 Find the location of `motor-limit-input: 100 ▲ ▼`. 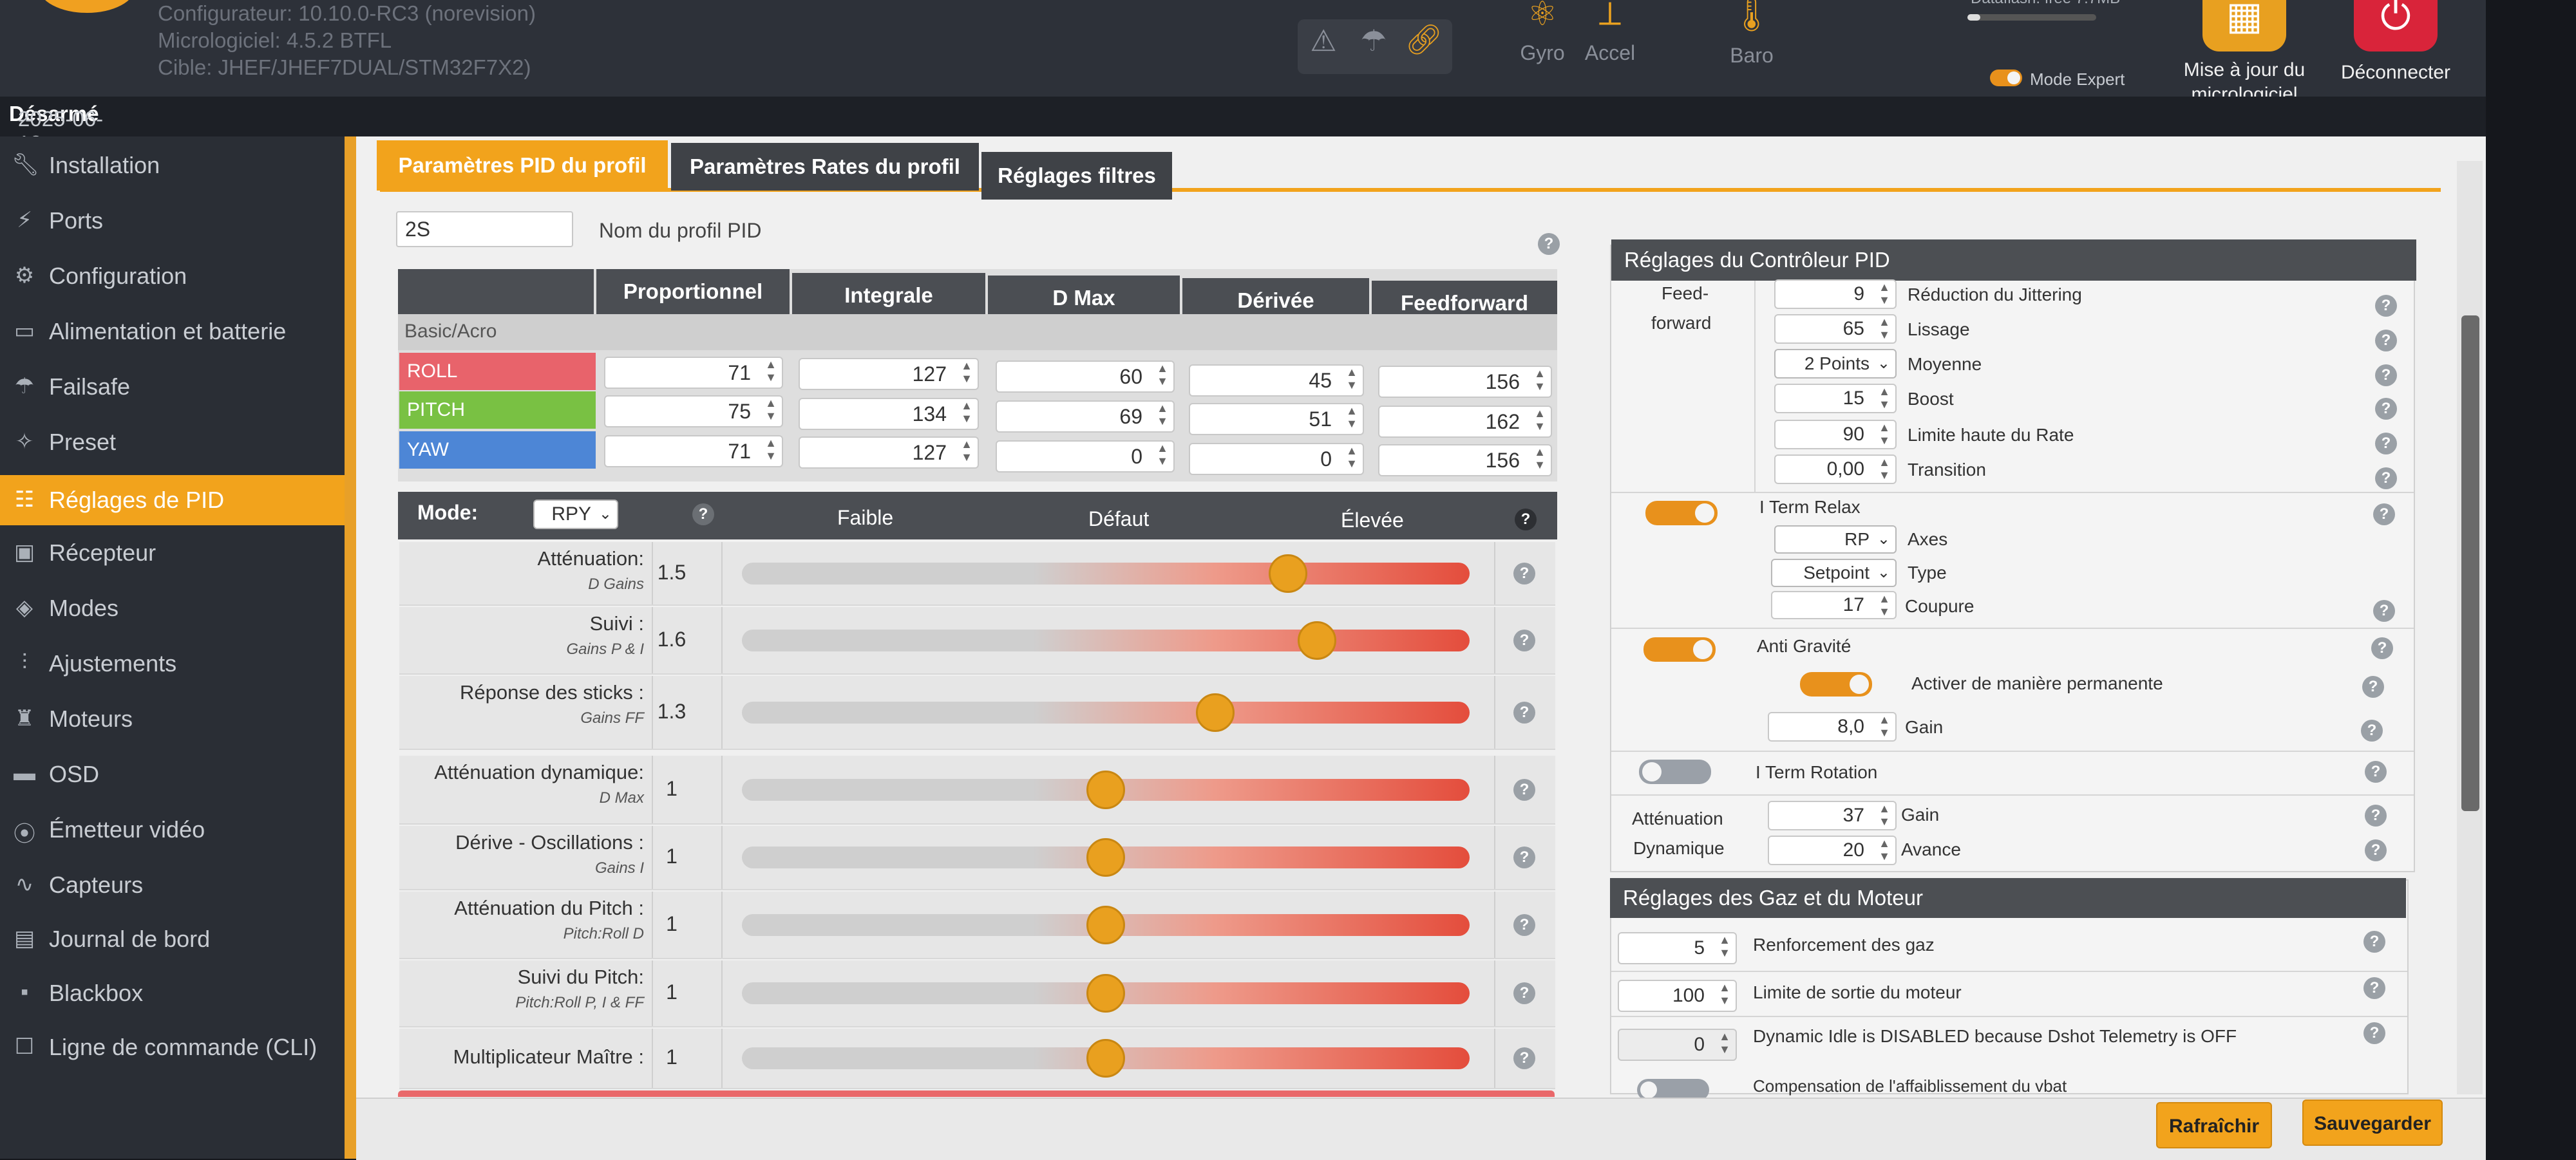

motor-limit-input: 100 ▲ ▼ is located at coordinates (1677, 996).